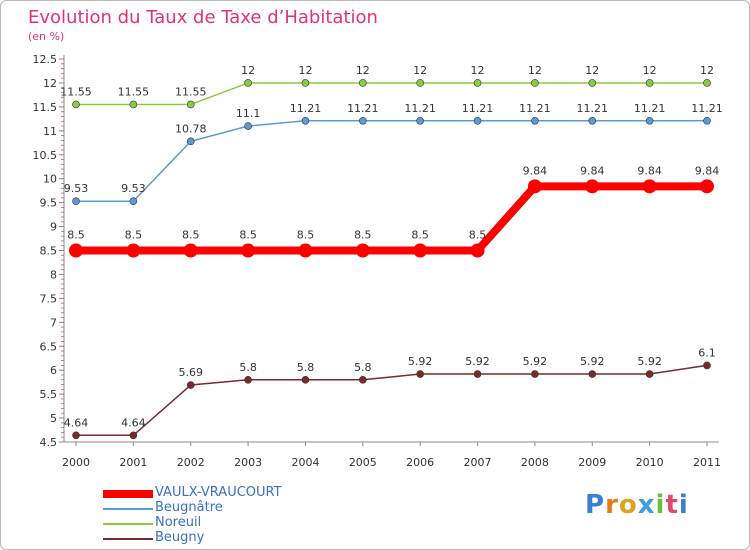  Describe the element at coordinates (672, 505) in the screenshot. I see `logo-letter: t` at that location.